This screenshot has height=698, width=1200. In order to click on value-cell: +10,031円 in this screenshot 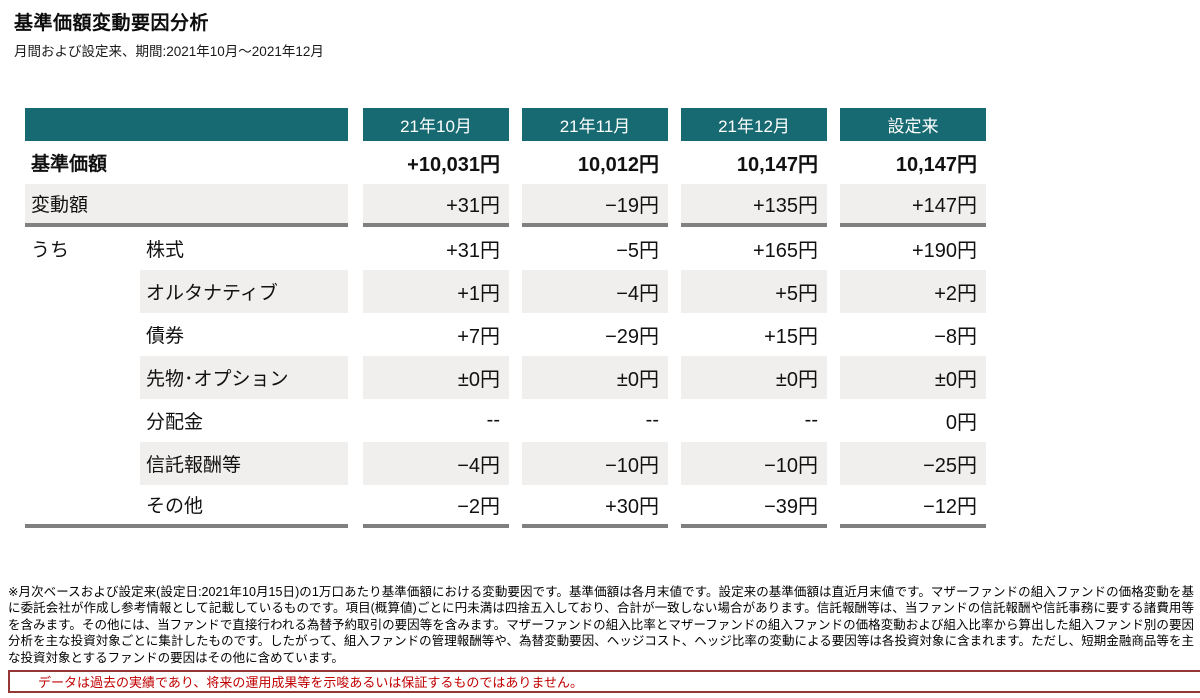, I will do `click(453, 165)`.